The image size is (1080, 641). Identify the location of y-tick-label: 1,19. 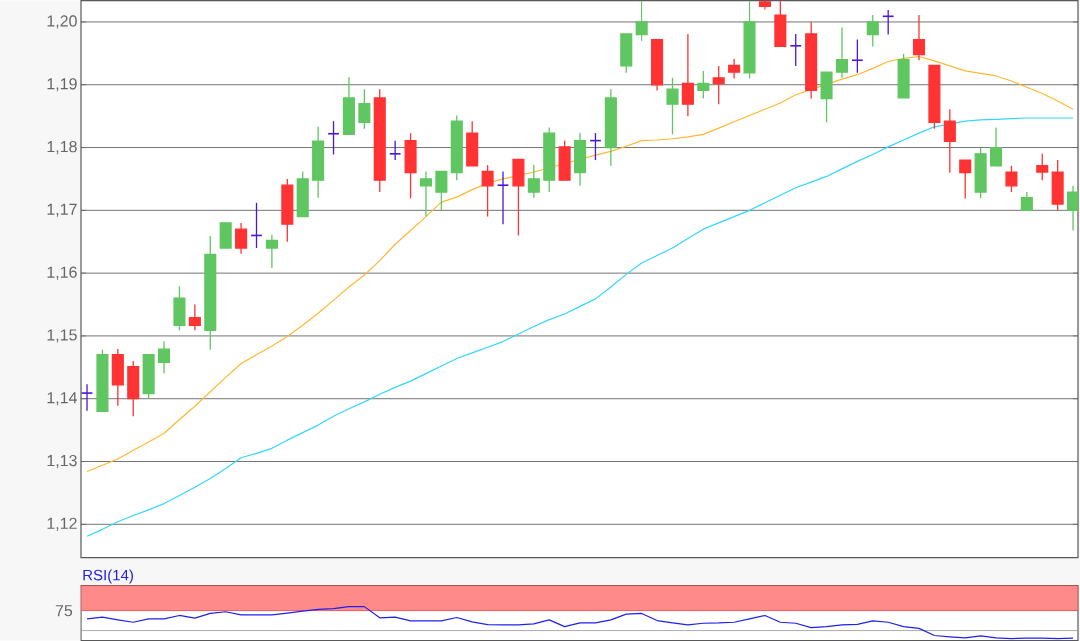
(62, 85).